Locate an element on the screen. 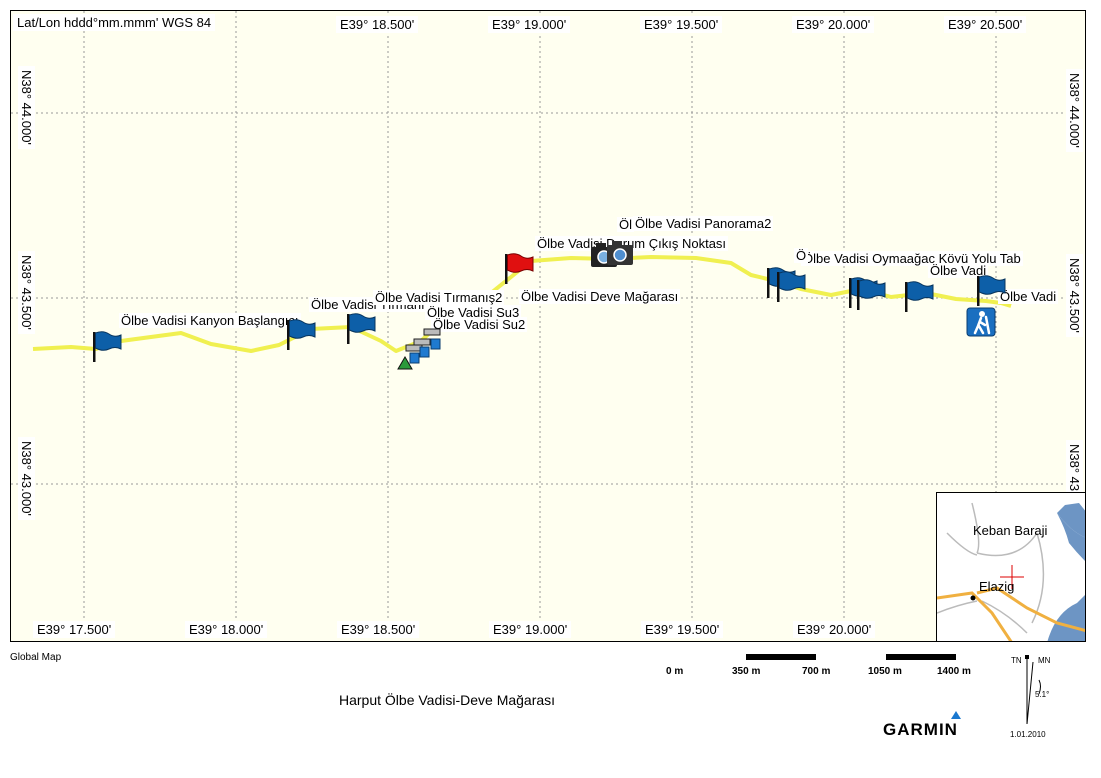 Image resolution: width=1101 pixels, height=778 pixels. north-mn-label: MN is located at coordinates (1044, 660).